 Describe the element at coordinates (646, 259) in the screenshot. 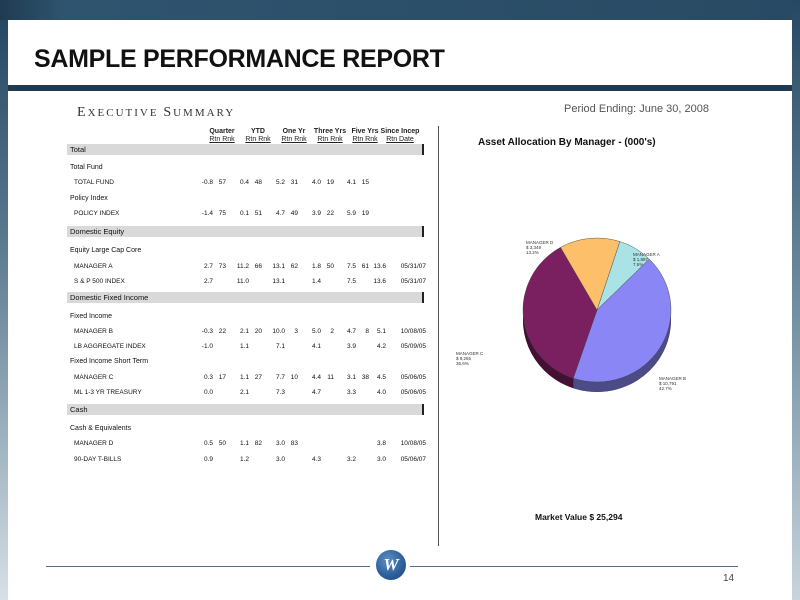

I see `pie-label-manager-a: MANAGER A $ 1,887 7.5%` at that location.